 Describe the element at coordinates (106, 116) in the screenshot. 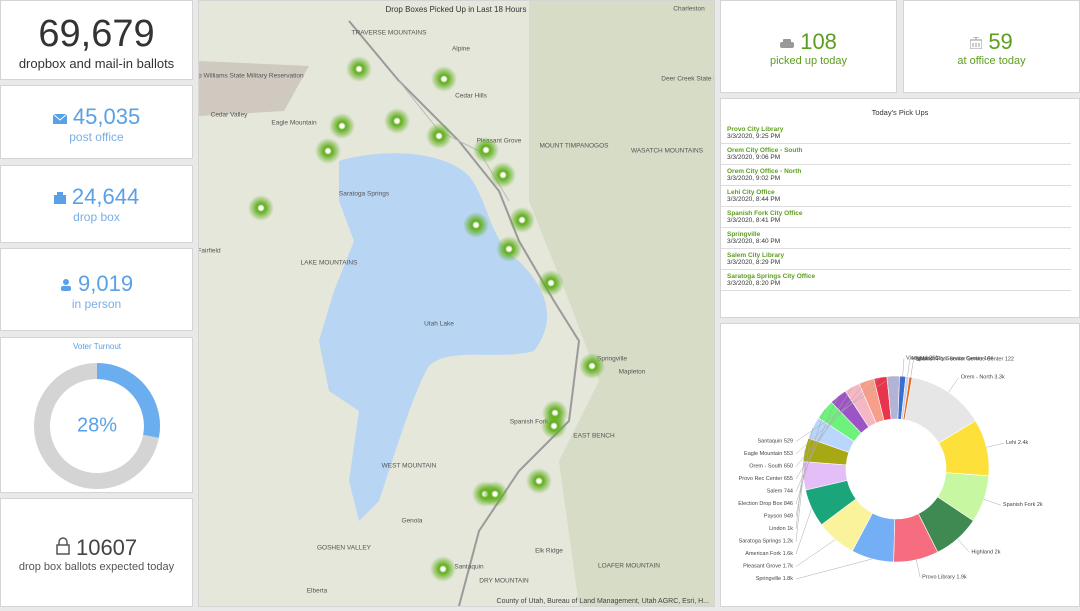

I see `post-value: 45,035` at that location.